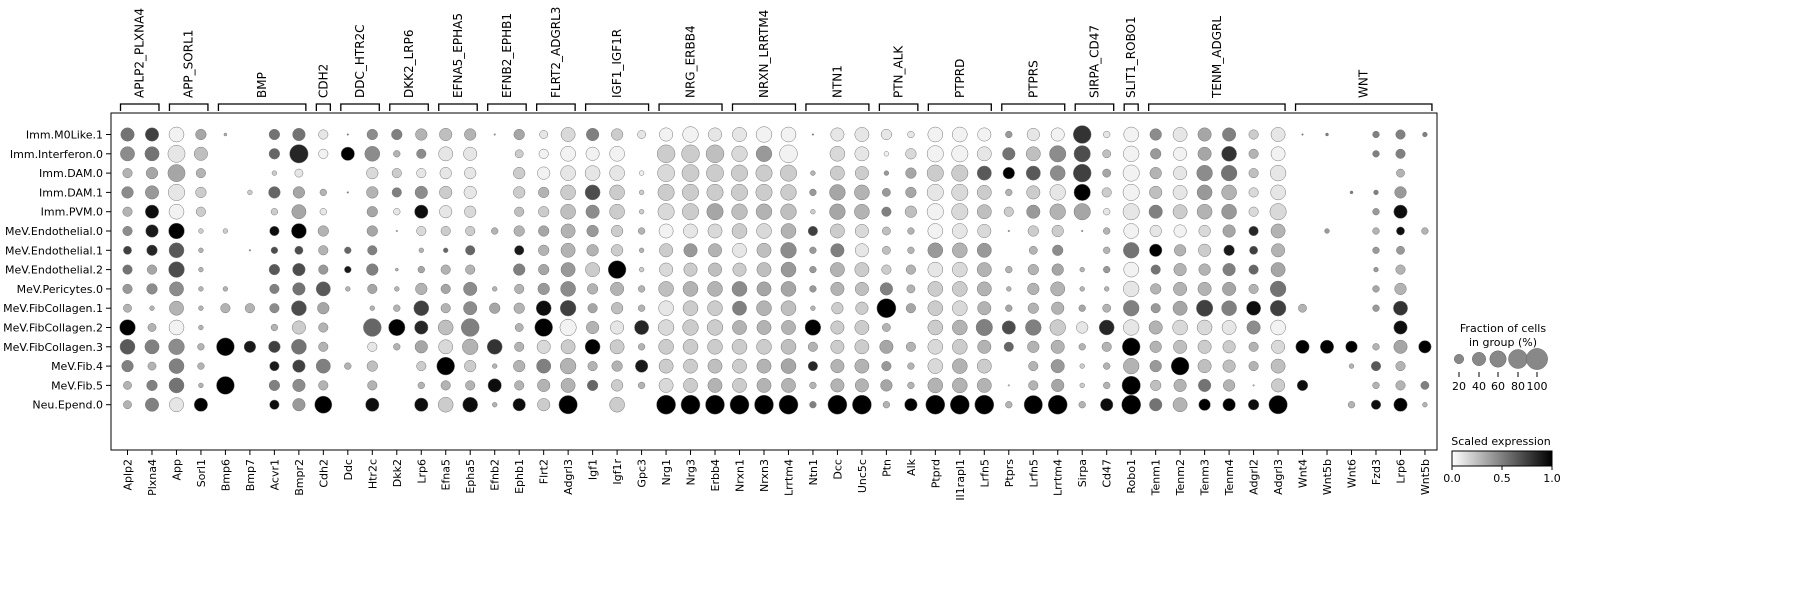  Describe the element at coordinates (128, 475) in the screenshot. I see `gene-label: Aplp2` at that location.